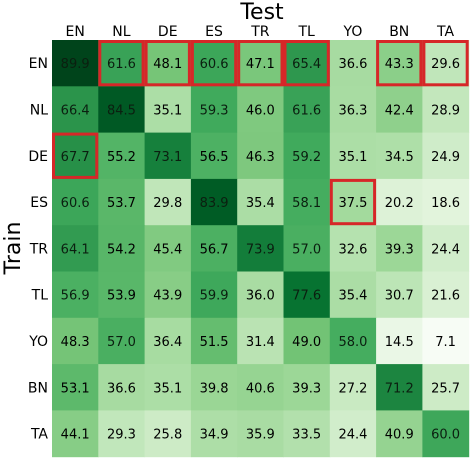 Image resolution: width=474 pixels, height=469 pixels. Describe the element at coordinates (399, 203) in the screenshot. I see `cell-value-label: 20.2` at that location.